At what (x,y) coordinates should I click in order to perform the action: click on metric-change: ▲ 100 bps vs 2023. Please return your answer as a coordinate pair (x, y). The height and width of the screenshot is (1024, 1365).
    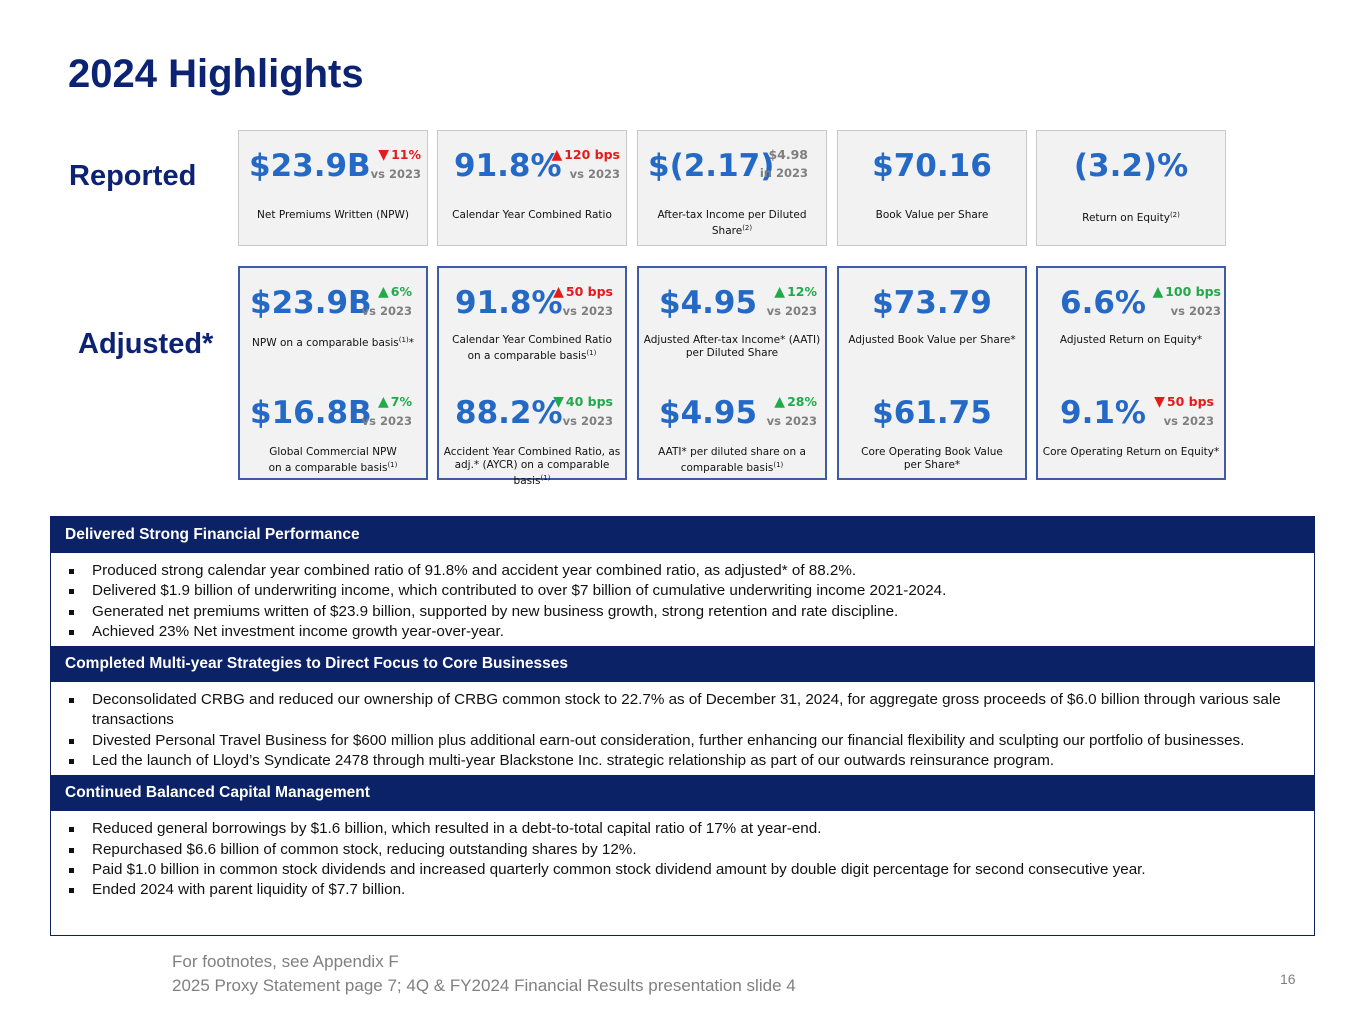
    Looking at the image, I should click on (1186, 301).